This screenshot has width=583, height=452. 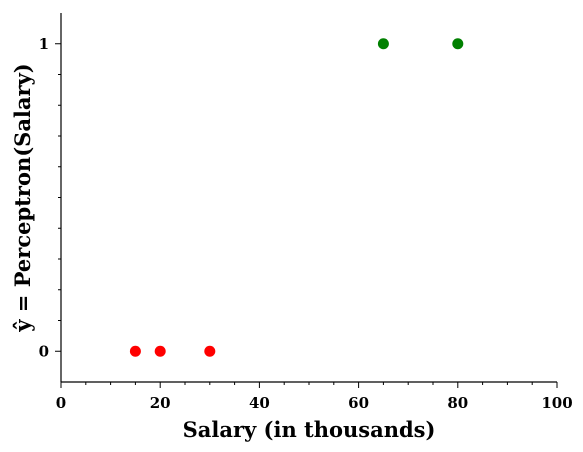 I want to click on x-tick-label: 100, so click(x=556, y=403).